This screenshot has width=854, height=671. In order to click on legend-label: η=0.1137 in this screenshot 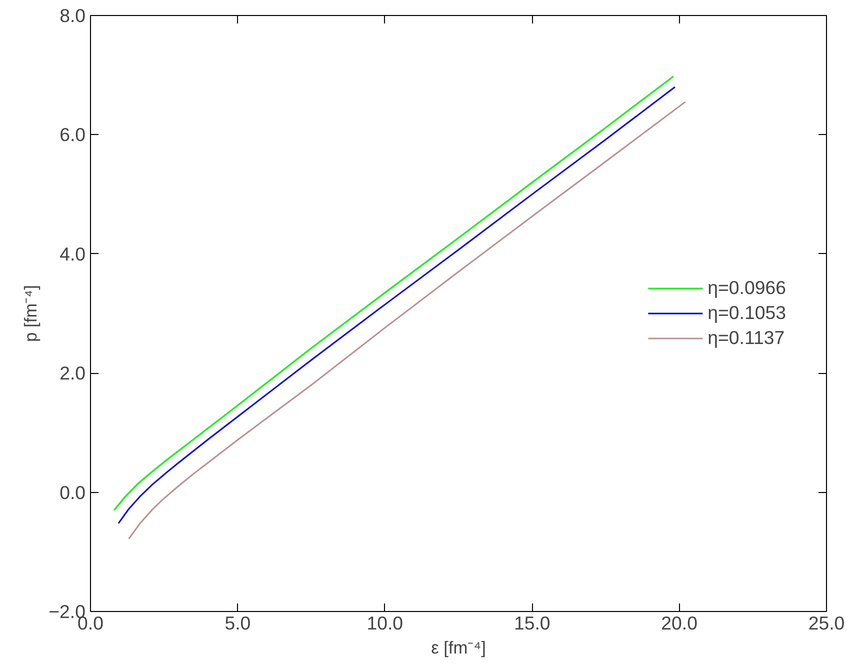, I will do `click(746, 338)`.